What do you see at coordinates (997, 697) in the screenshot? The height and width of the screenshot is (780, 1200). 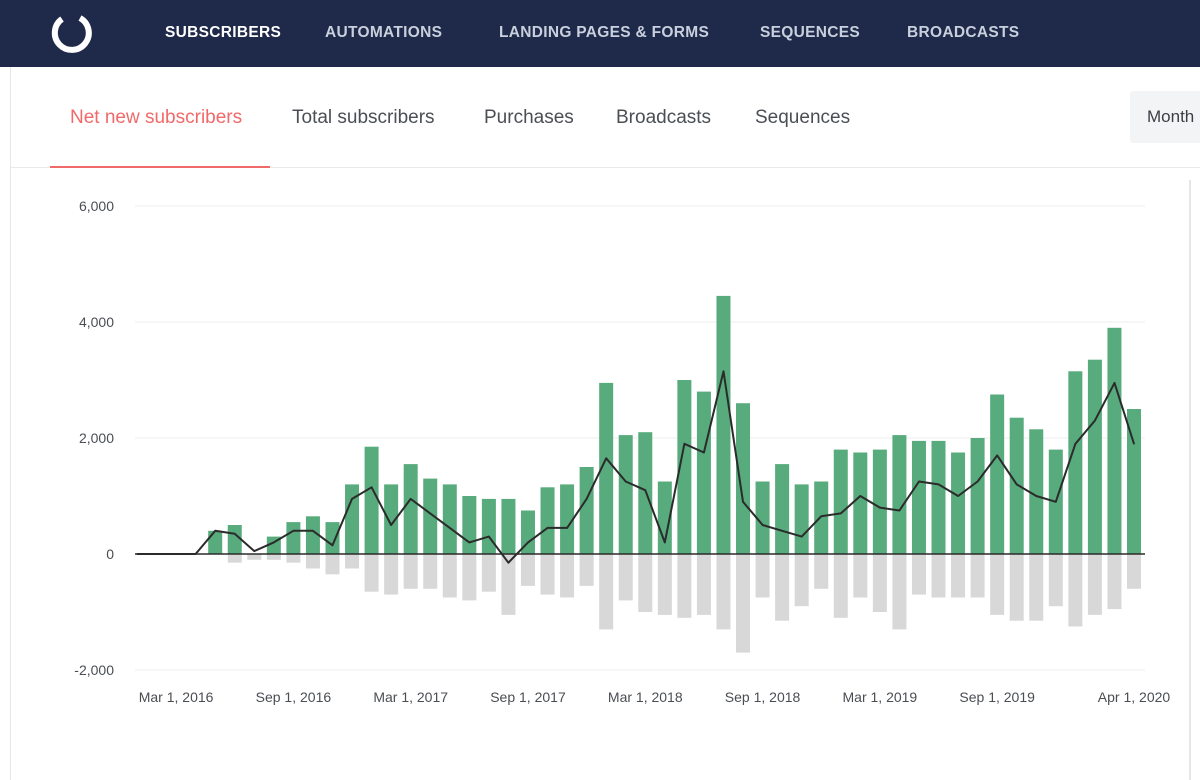 I see `x-tick-label: Sep 1, 2019` at bounding box center [997, 697].